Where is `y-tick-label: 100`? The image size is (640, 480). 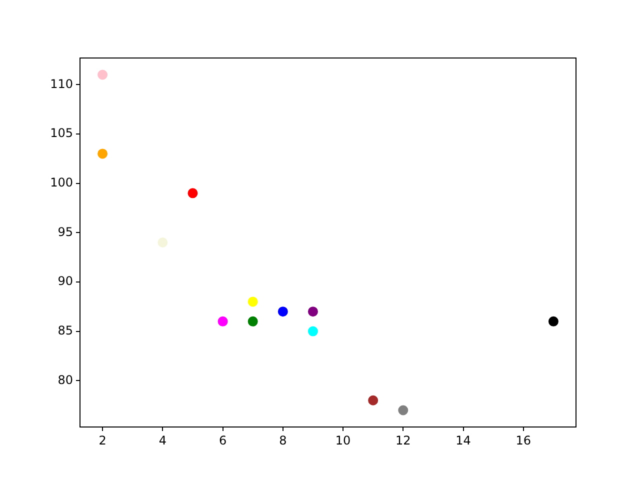
y-tick-label: 100 is located at coordinates (61, 182).